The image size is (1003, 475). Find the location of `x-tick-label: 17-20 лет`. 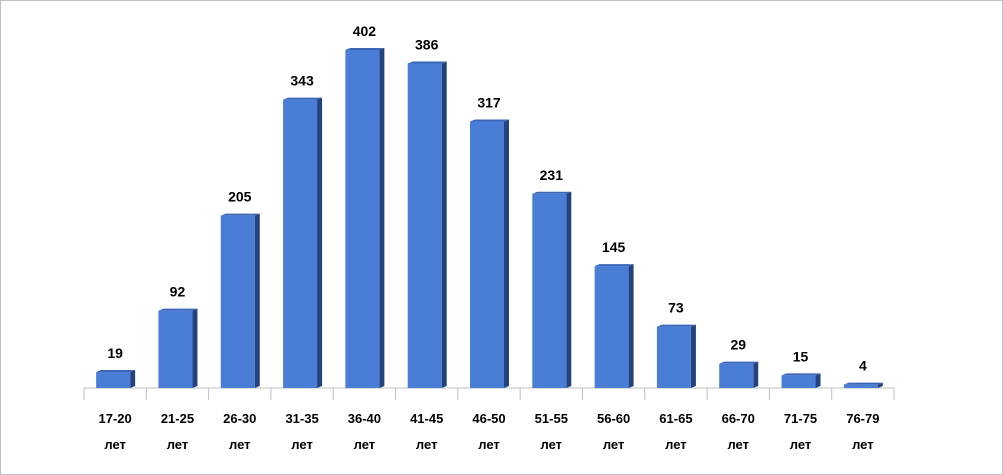

x-tick-label: 17-20 лет is located at coordinates (115, 431).